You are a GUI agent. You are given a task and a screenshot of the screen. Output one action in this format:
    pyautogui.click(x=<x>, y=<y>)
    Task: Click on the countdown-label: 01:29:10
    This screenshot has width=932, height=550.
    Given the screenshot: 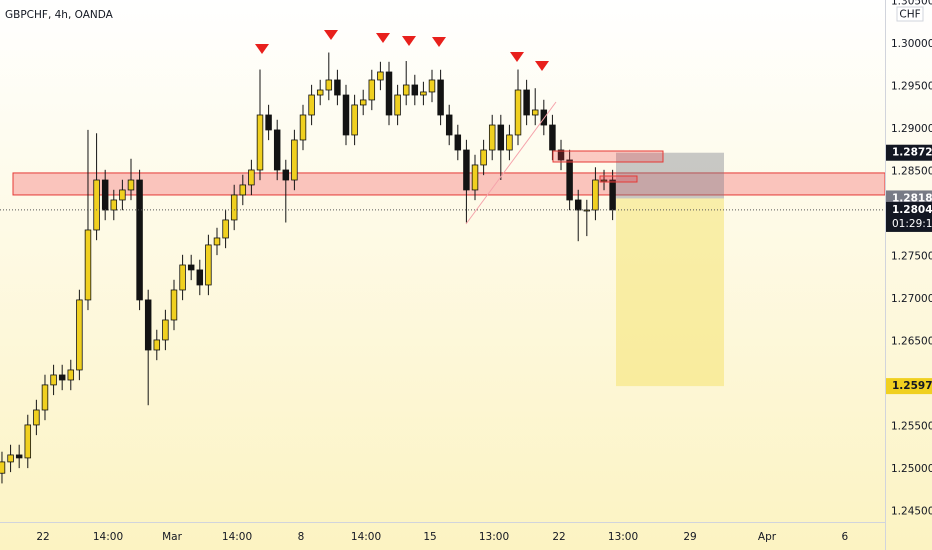 What is the action you would take?
    pyautogui.click(x=912, y=224)
    